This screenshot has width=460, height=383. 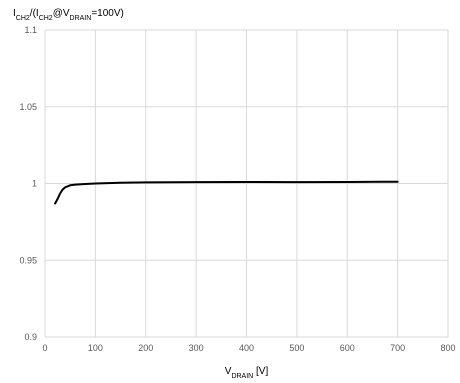 What do you see at coordinates (34, 184) in the screenshot?
I see `y-tick-label: 1` at bounding box center [34, 184].